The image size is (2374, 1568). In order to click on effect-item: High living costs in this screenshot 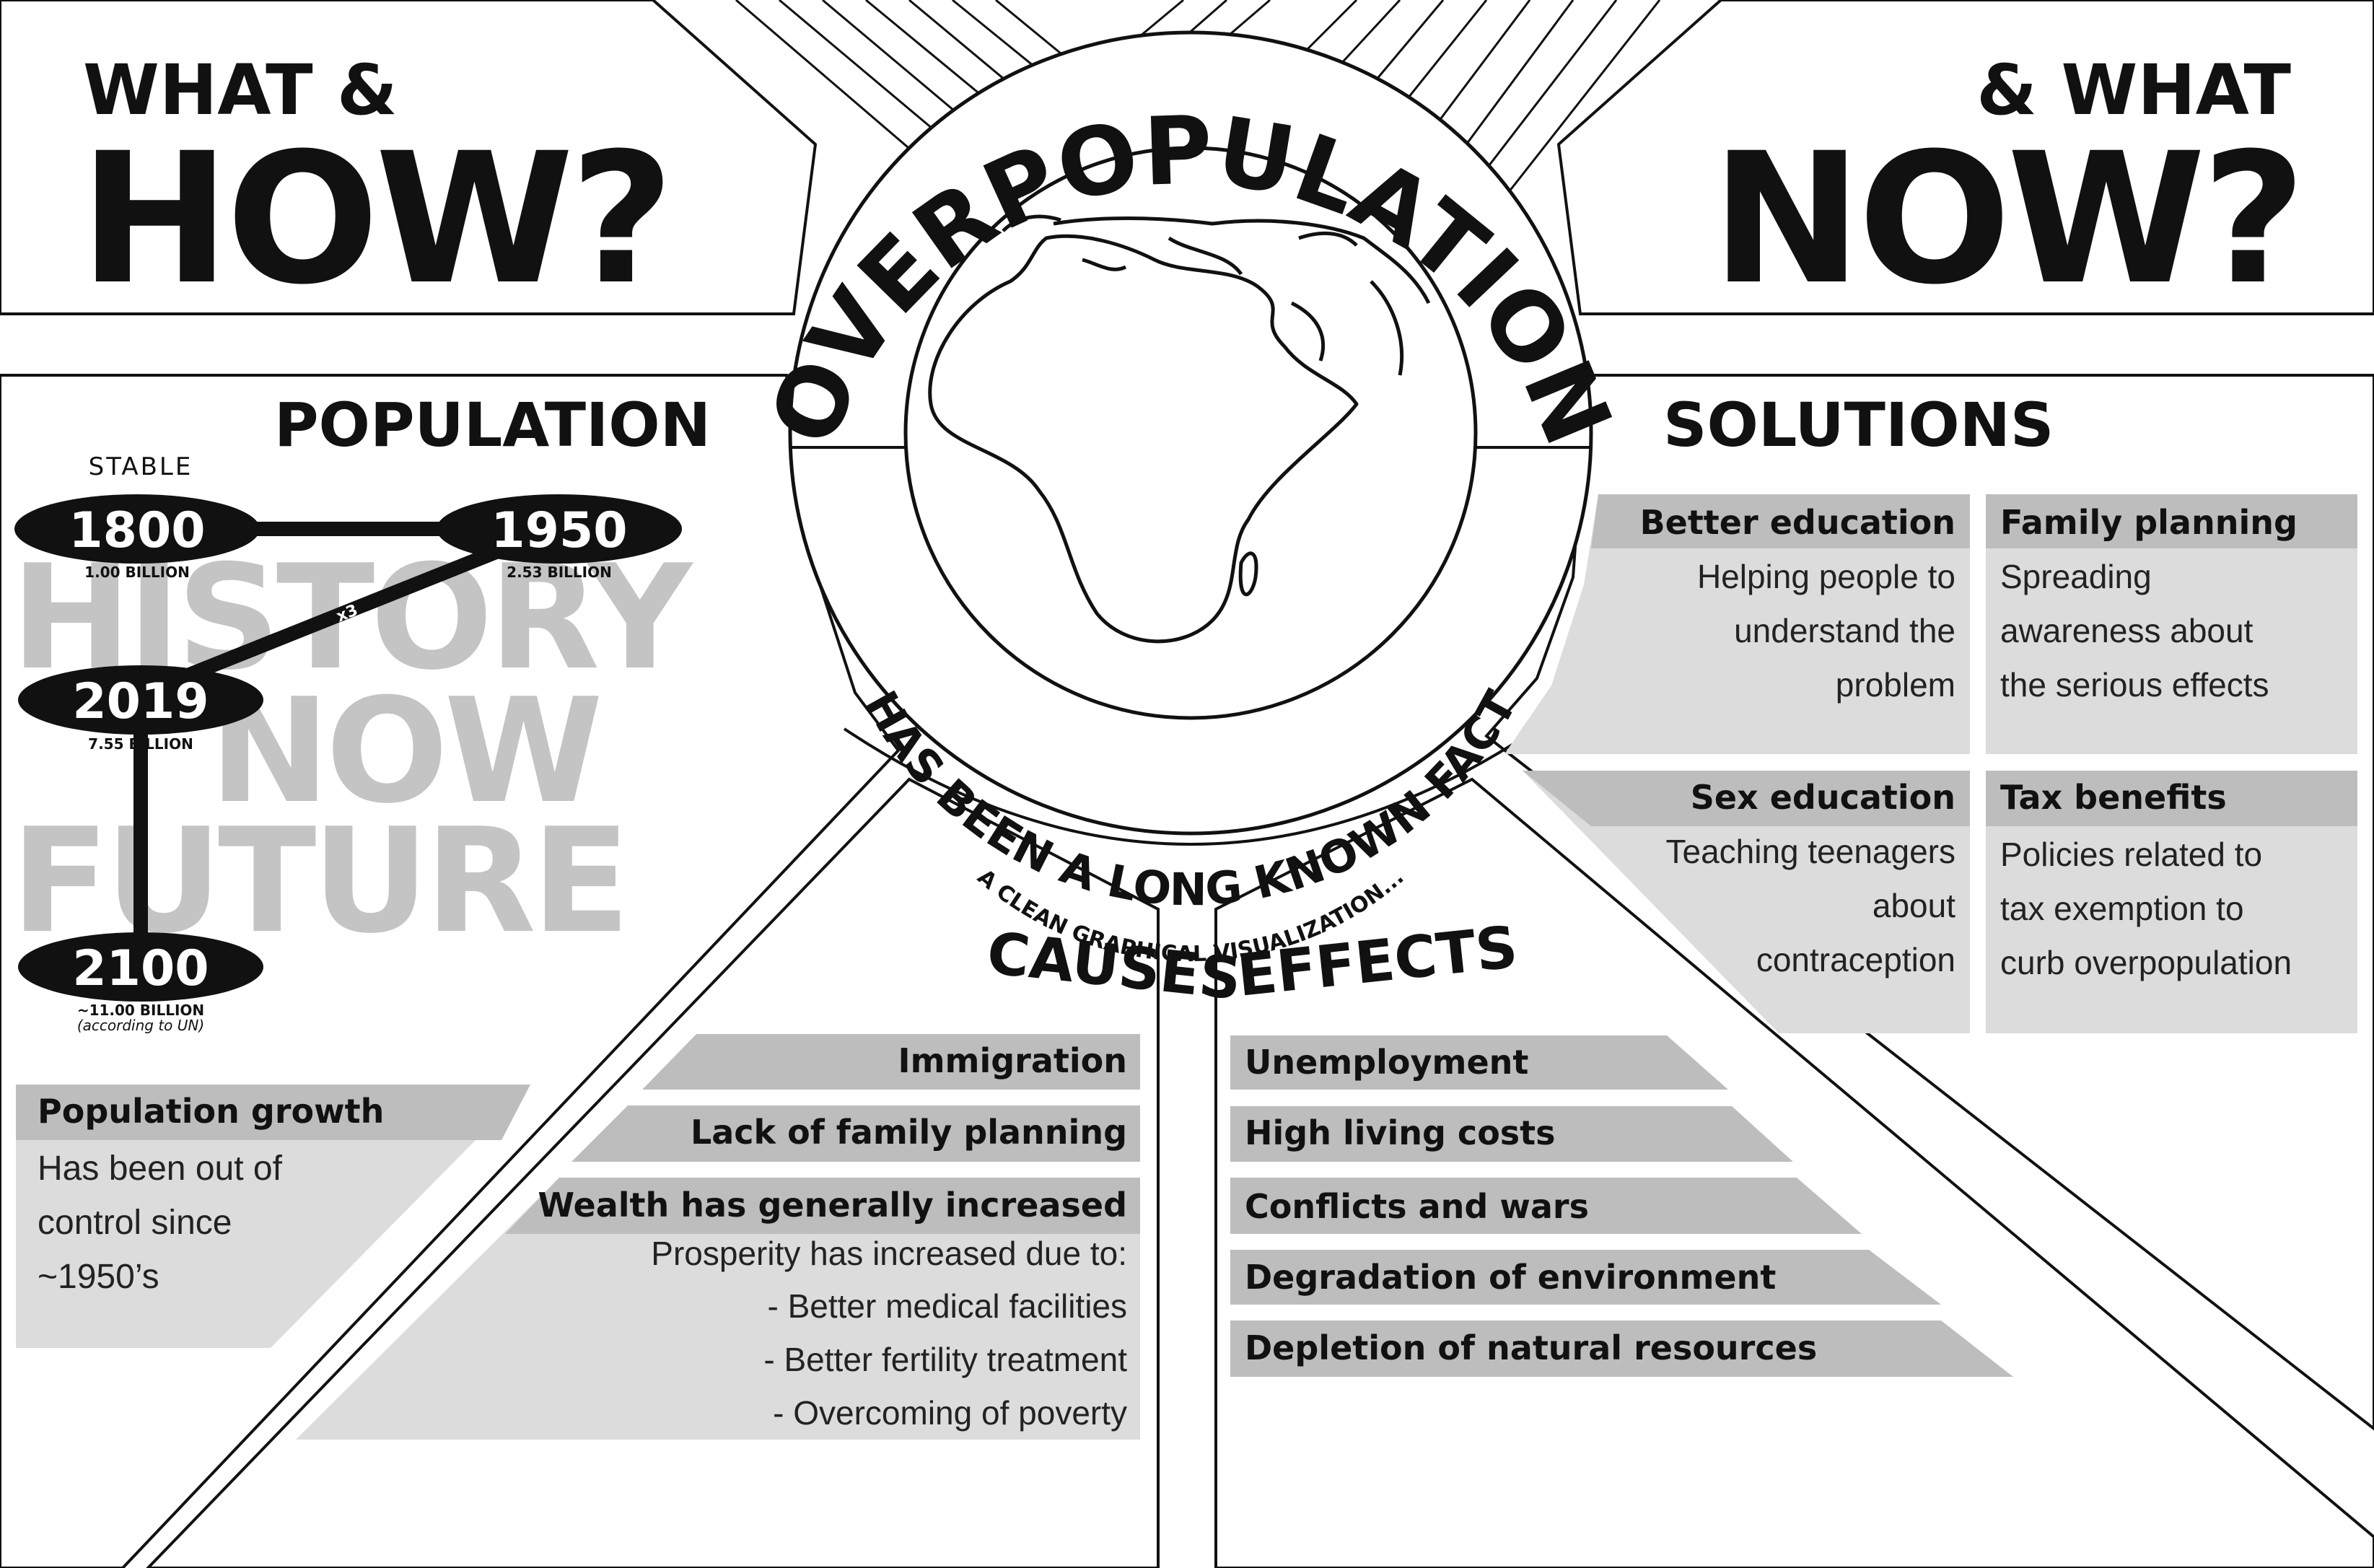, I will do `click(1400, 1132)`.